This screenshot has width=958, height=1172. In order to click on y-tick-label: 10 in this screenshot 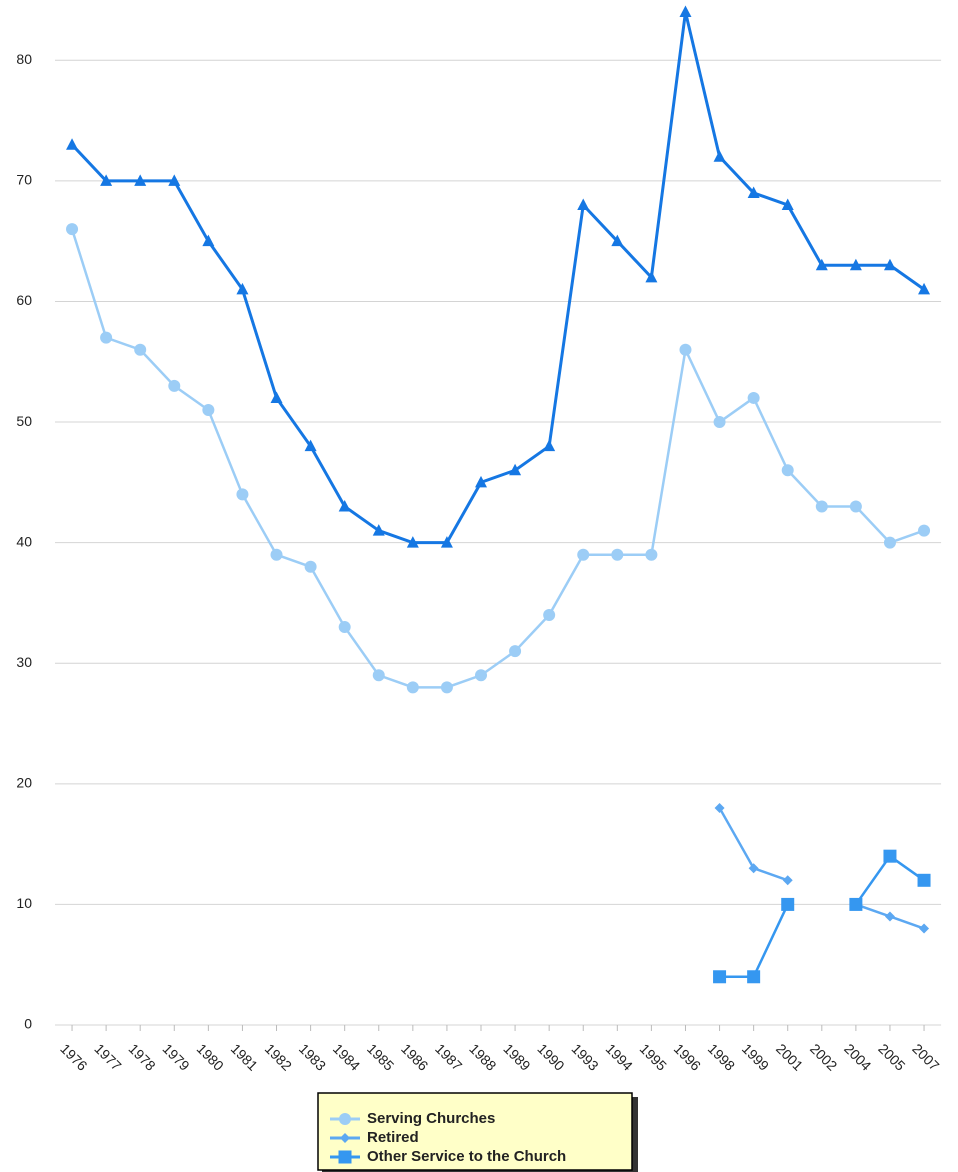, I will do `click(24, 903)`.